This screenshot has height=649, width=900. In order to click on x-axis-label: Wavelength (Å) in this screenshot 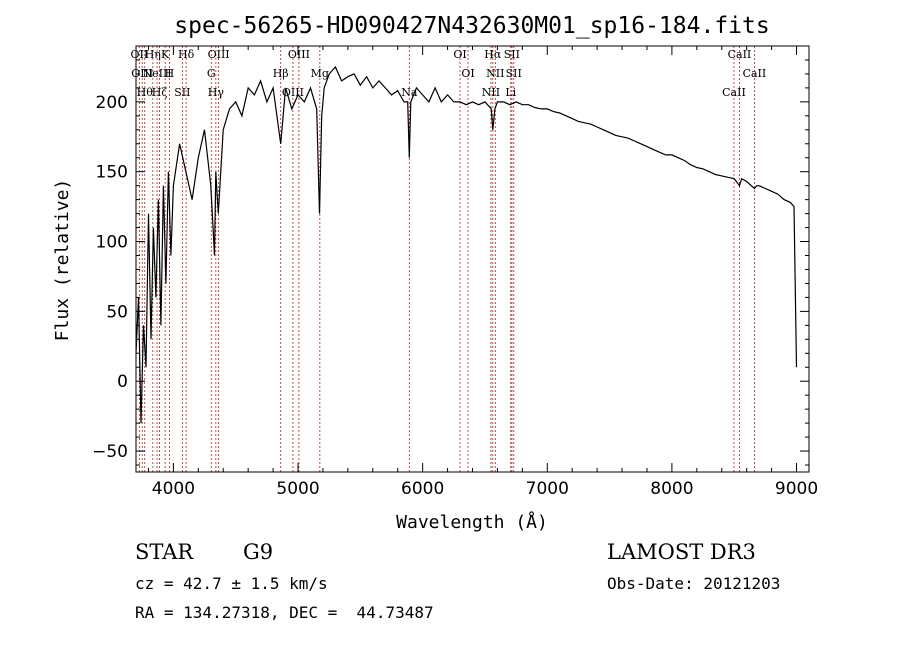, I will do `click(472, 522)`.